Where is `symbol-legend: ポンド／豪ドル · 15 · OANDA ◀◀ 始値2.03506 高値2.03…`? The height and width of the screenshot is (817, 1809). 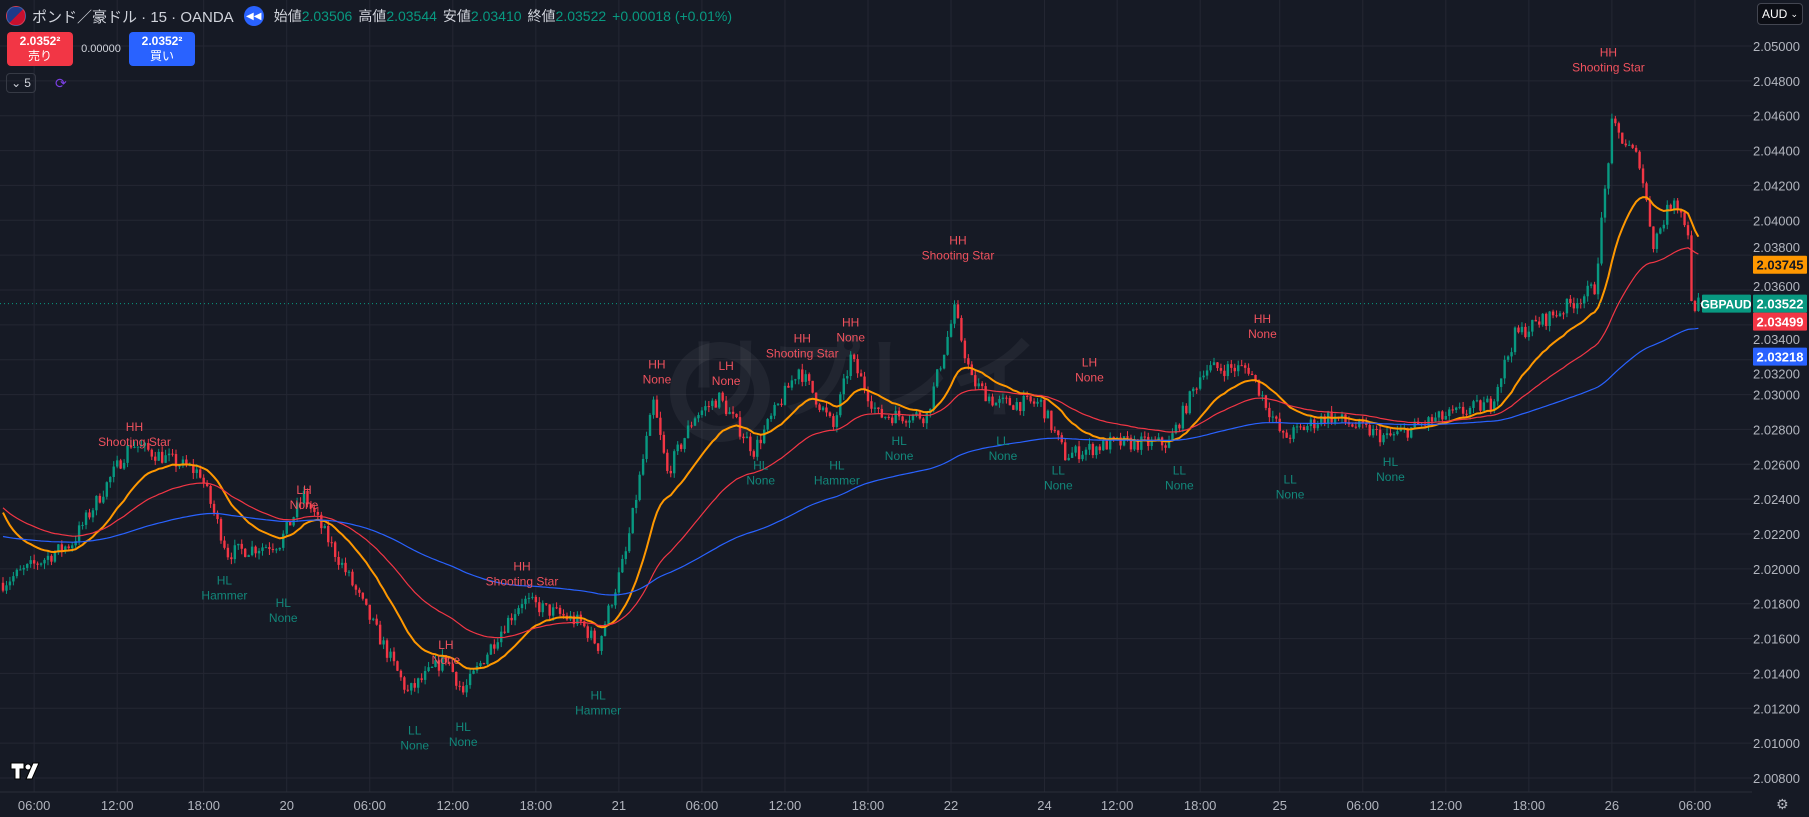
symbol-legend: ポンド／豪ドル · 15 · OANDA ◀◀ 始値2.03506 高値2.03… is located at coordinates (369, 16).